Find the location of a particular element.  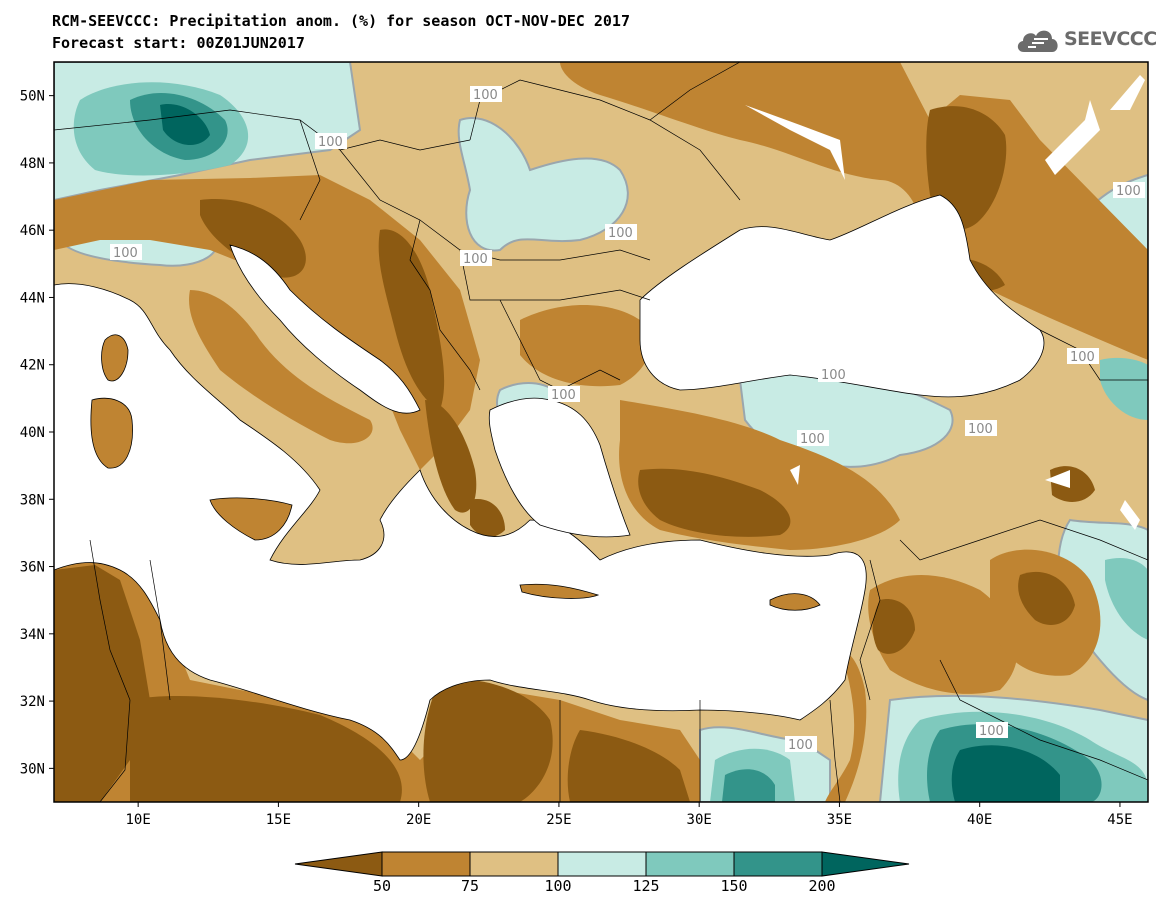

colorbar-label: 125 is located at coordinates (645, 886).